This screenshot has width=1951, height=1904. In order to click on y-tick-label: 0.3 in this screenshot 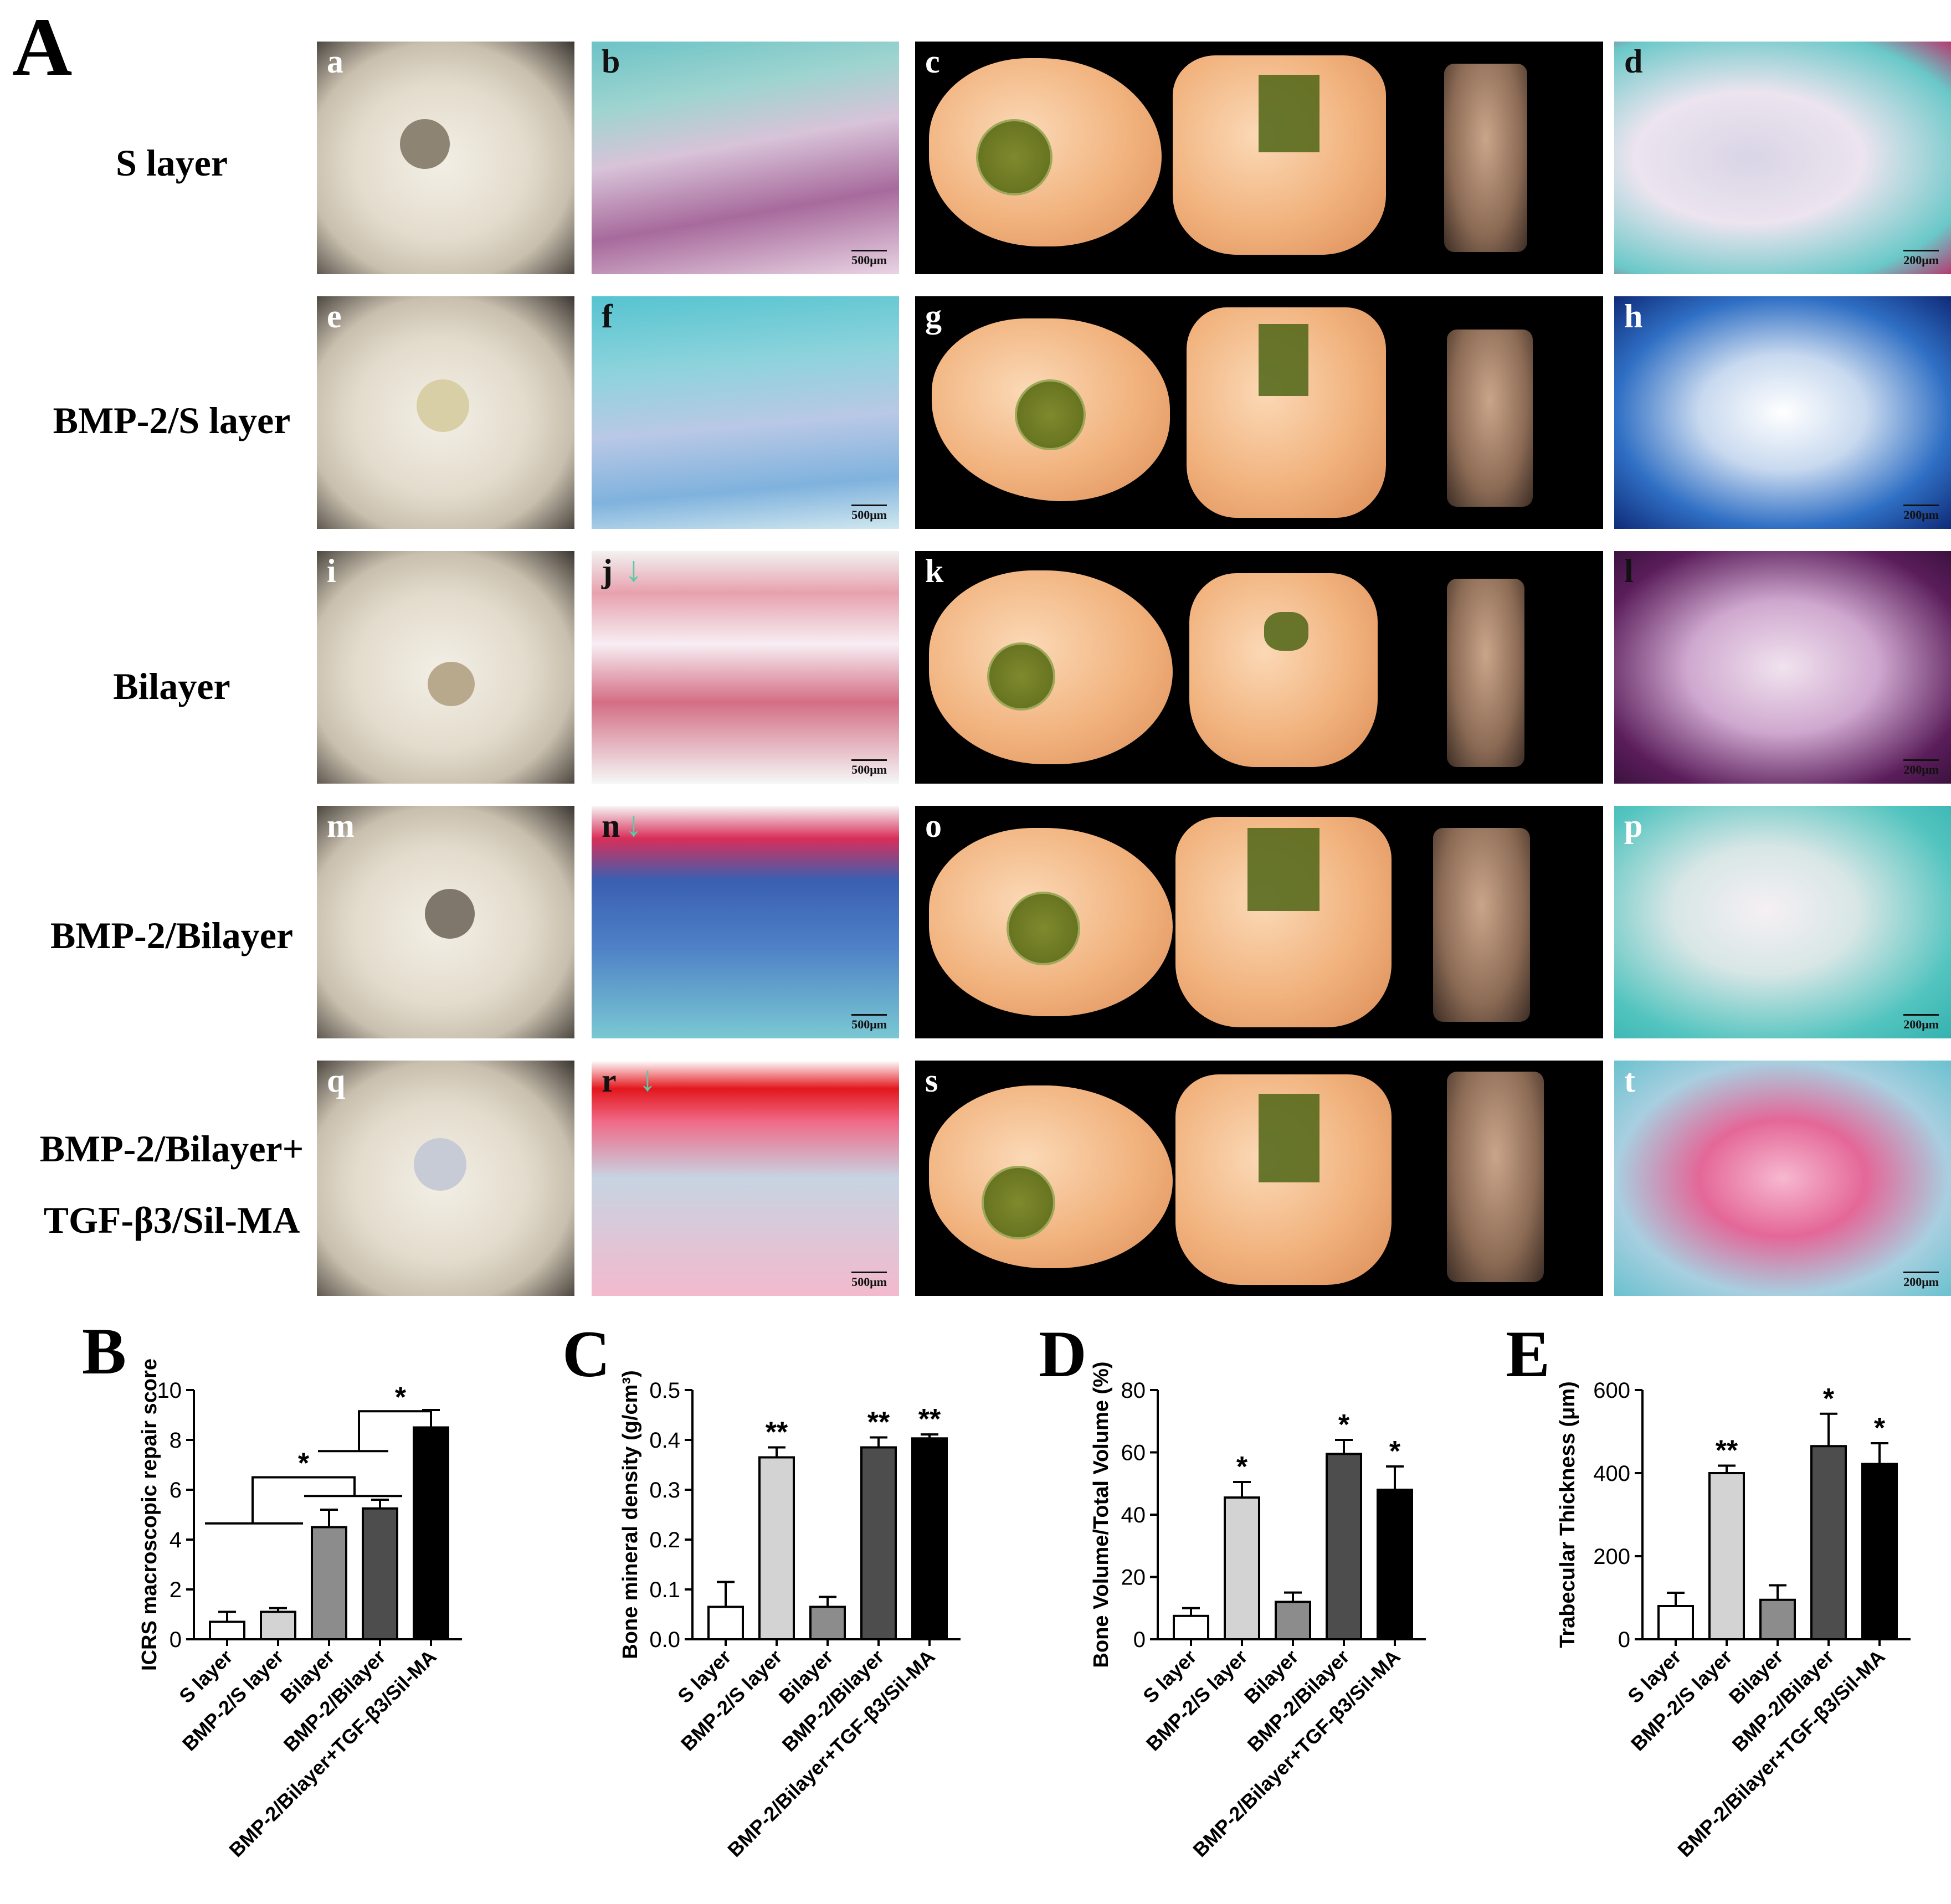, I will do `click(664, 1490)`.